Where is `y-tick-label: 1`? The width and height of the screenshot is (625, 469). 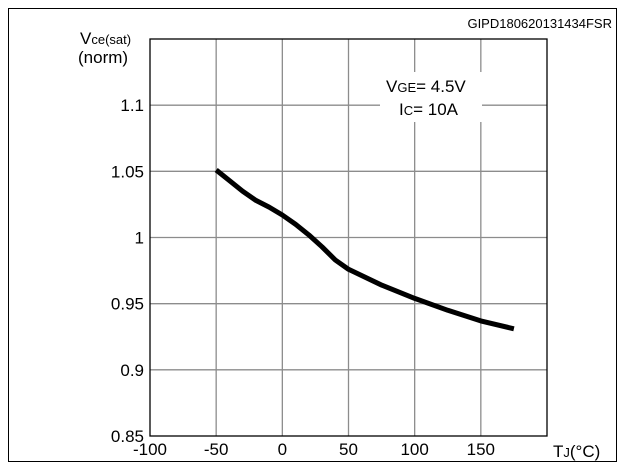
y-tick-label: 1 is located at coordinates (139, 238).